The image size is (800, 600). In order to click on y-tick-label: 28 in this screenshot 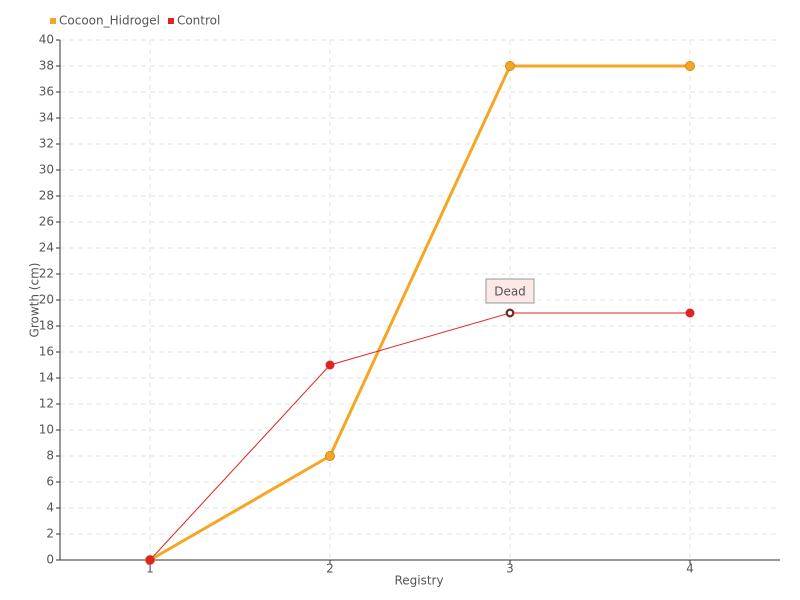, I will do `click(46, 196)`.